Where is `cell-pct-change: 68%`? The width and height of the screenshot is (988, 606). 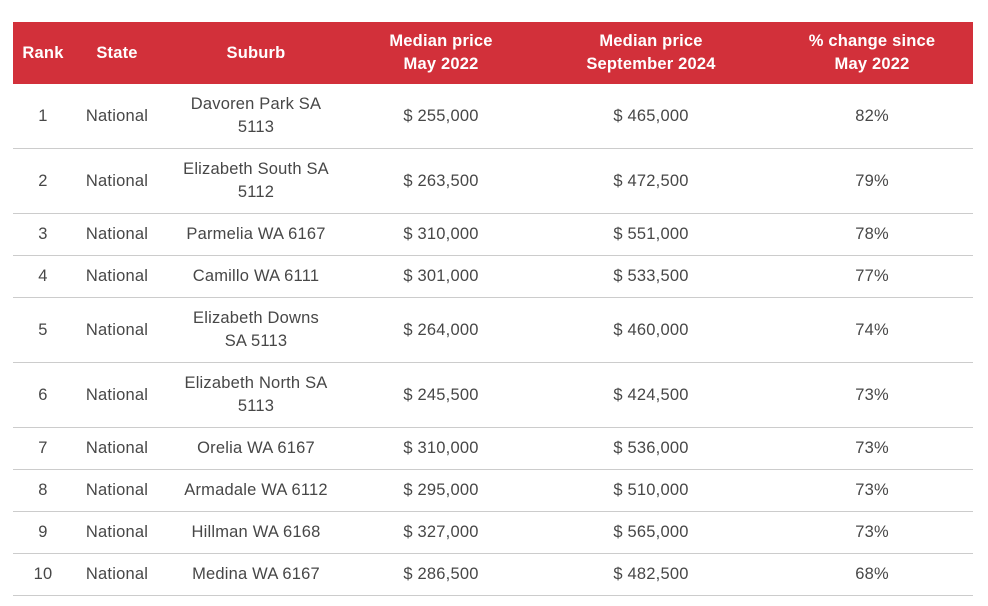
cell-pct-change: 68% is located at coordinates (872, 574).